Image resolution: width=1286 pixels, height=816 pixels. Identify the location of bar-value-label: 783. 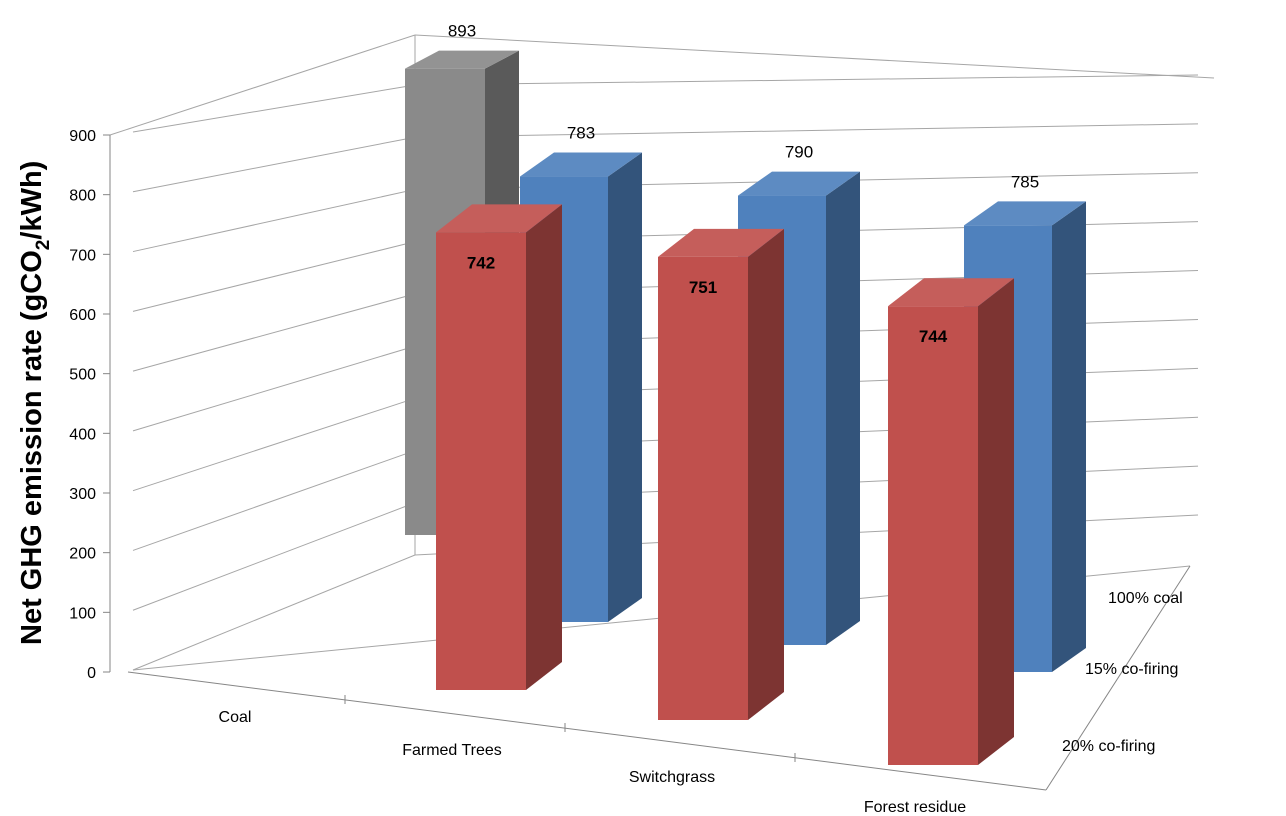
(581, 133).